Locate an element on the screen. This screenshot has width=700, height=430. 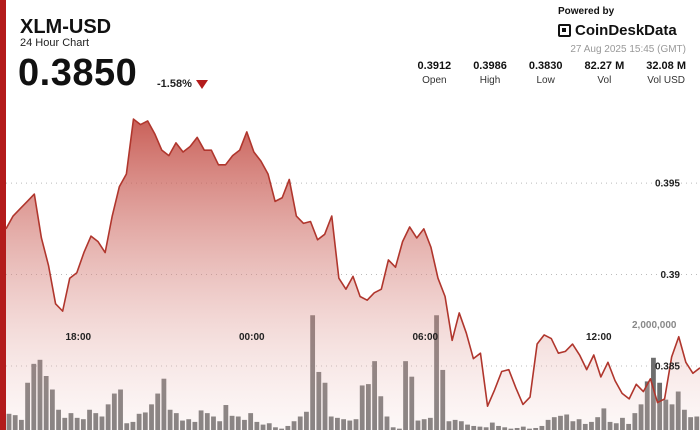
volume-scale-label: 2,000,000 is located at coordinates (654, 325).